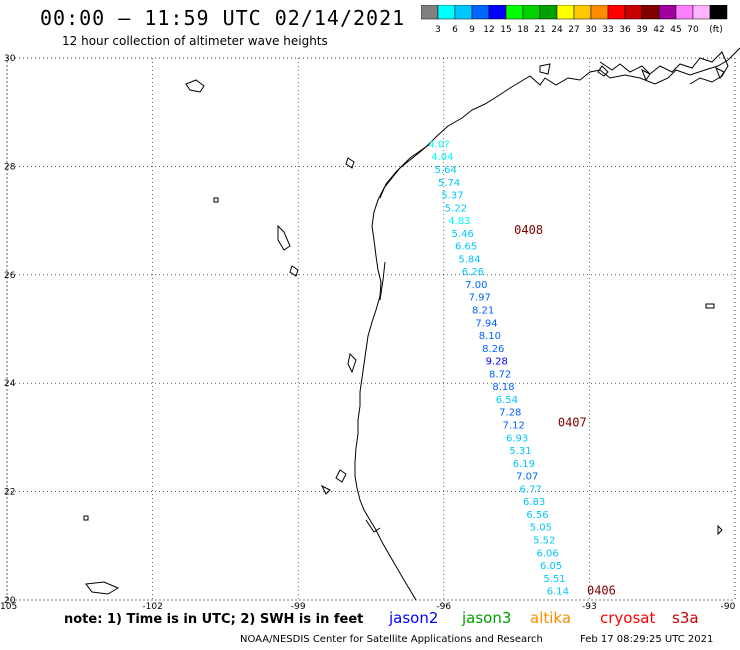  Describe the element at coordinates (685, 618) in the screenshot. I see `legend-s3a: s3a` at that location.